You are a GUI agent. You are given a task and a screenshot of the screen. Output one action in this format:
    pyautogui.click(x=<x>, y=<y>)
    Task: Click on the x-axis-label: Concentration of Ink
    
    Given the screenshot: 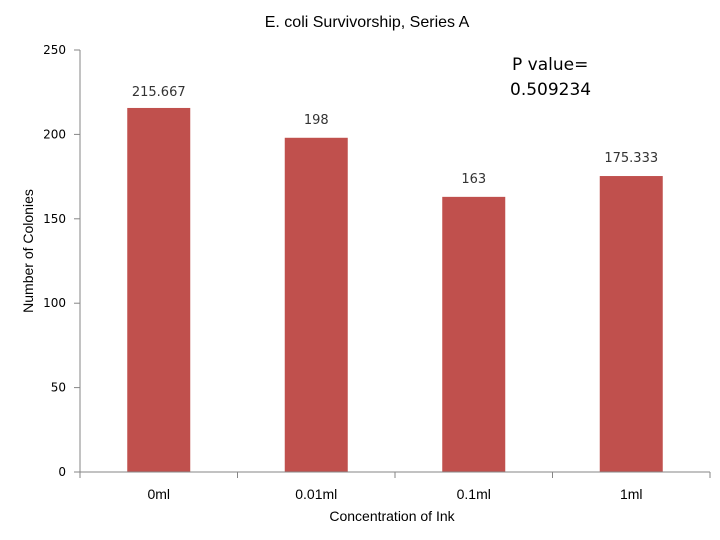 What is the action you would take?
    pyautogui.click(x=392, y=516)
    